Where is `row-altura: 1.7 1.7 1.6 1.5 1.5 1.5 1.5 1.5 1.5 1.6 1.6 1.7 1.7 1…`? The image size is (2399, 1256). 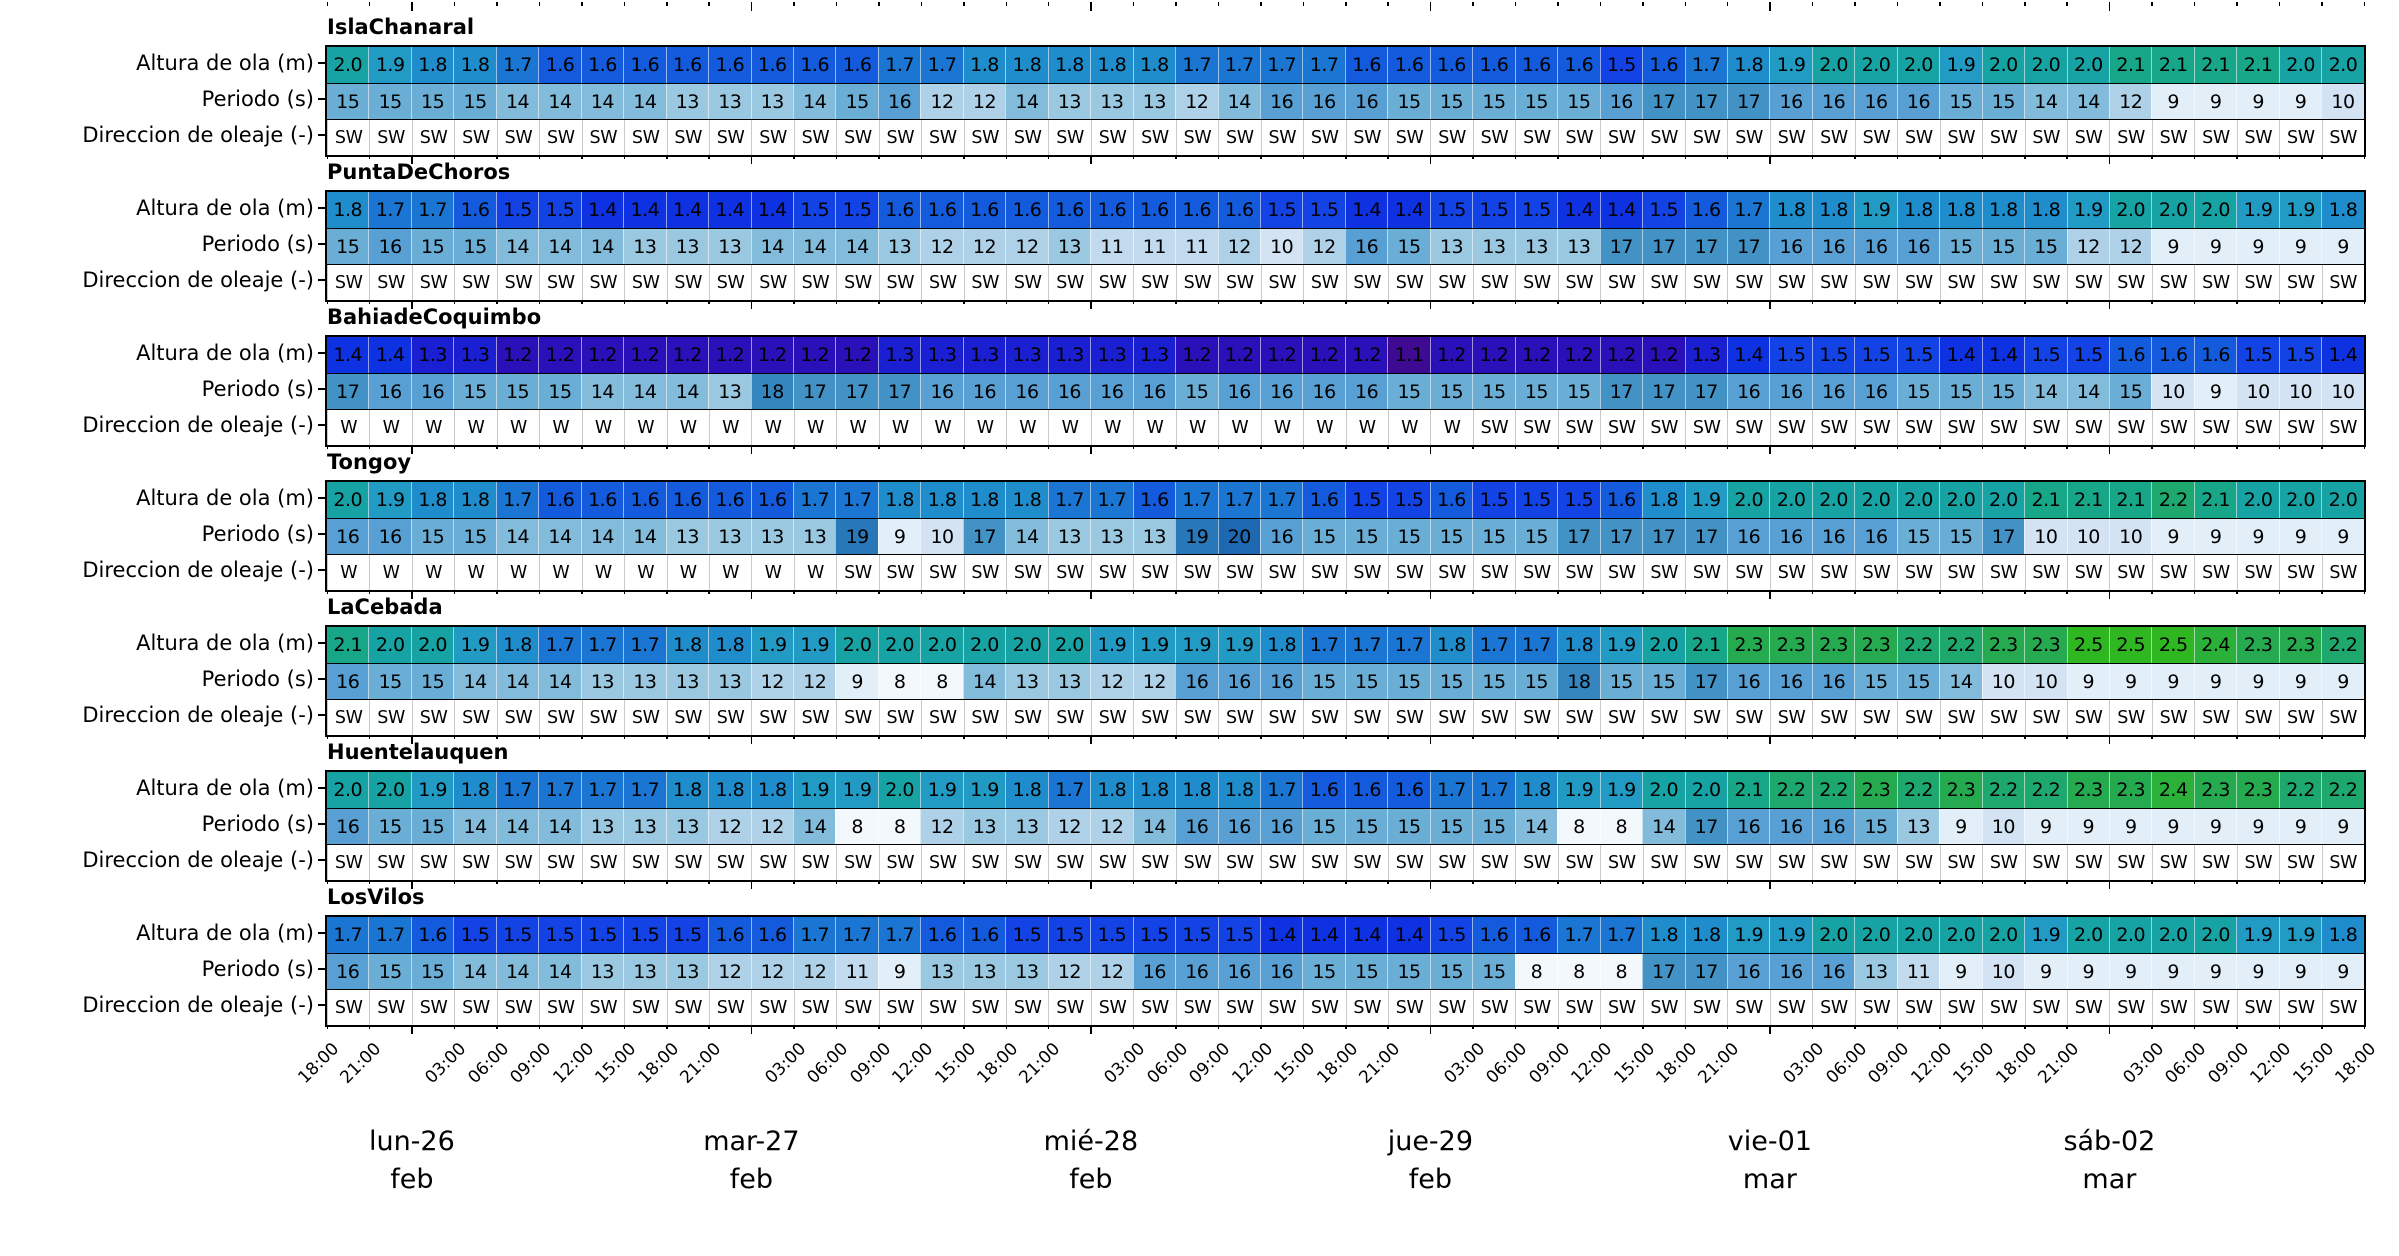
row-altura: 1.7 1.7 1.6 1.5 1.5 1.5 1.5 1.5 1.5 1.6 1.6 1.7 1.7 1… is located at coordinates (1345, 935).